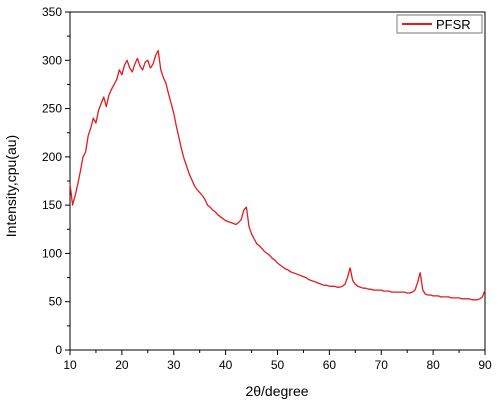 The width and height of the screenshot is (500, 404). Describe the element at coordinates (174, 365) in the screenshot. I see `x-tick-label: 30` at that location.